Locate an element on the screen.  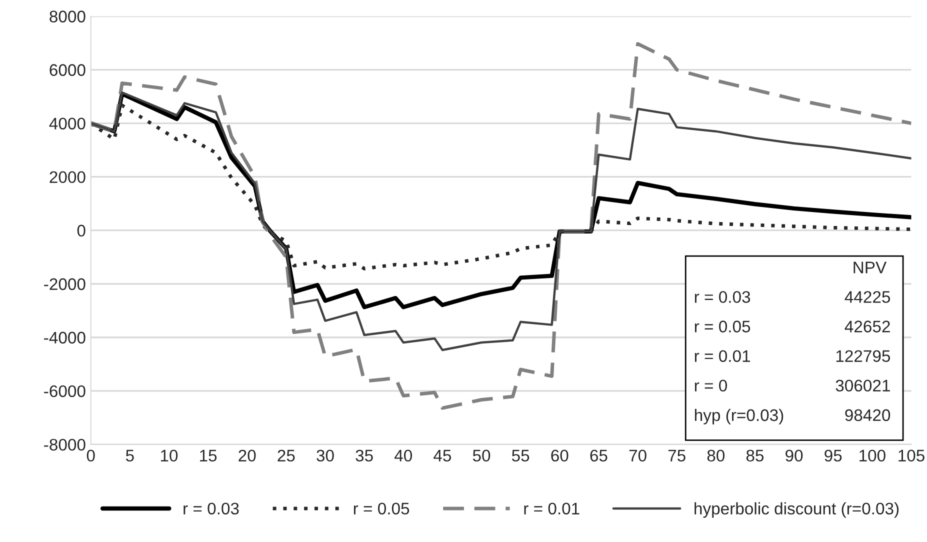
x-tick-label: 70 is located at coordinates (637, 456).